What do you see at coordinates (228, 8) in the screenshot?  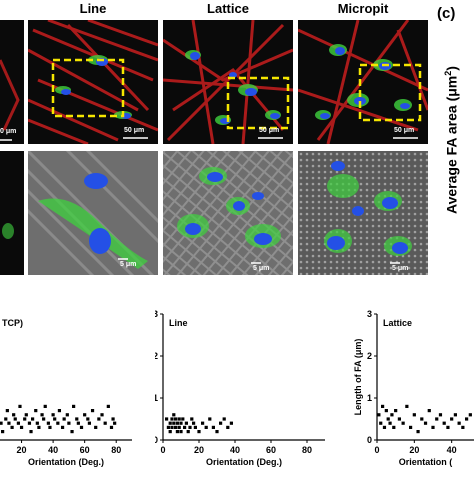 I see `column-title-lattice: Lattice` at bounding box center [228, 8].